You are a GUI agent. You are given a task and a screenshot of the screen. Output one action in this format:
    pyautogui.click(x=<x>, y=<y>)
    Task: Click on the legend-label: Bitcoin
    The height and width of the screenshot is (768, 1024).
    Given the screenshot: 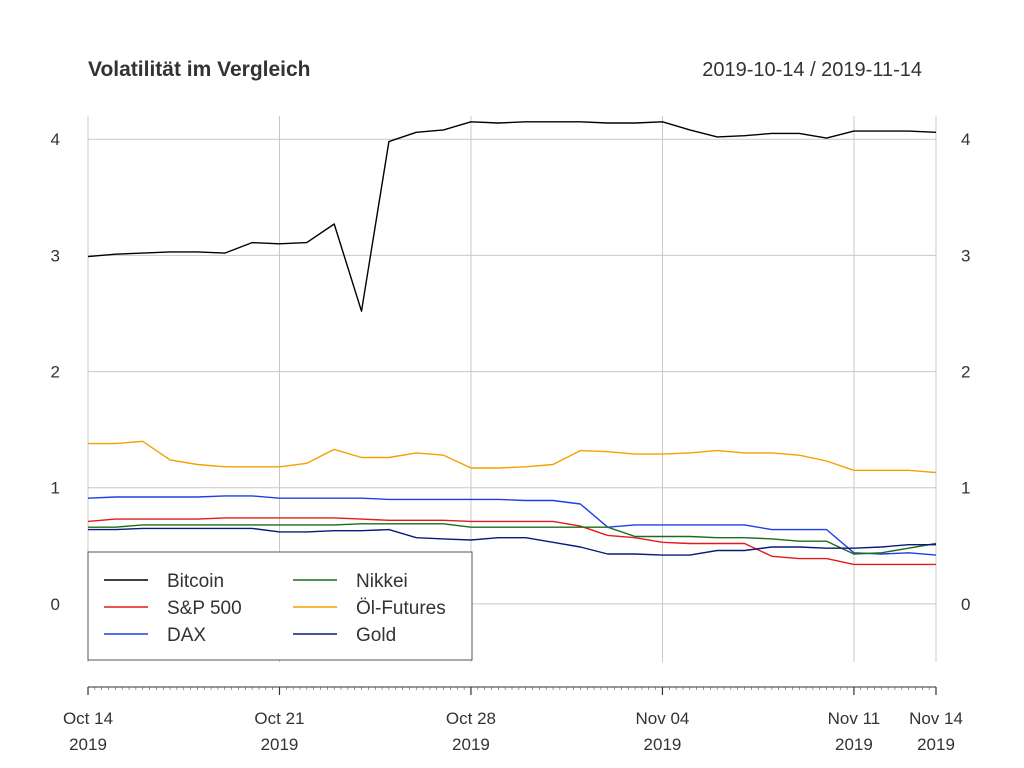 What is the action you would take?
    pyautogui.click(x=195, y=581)
    